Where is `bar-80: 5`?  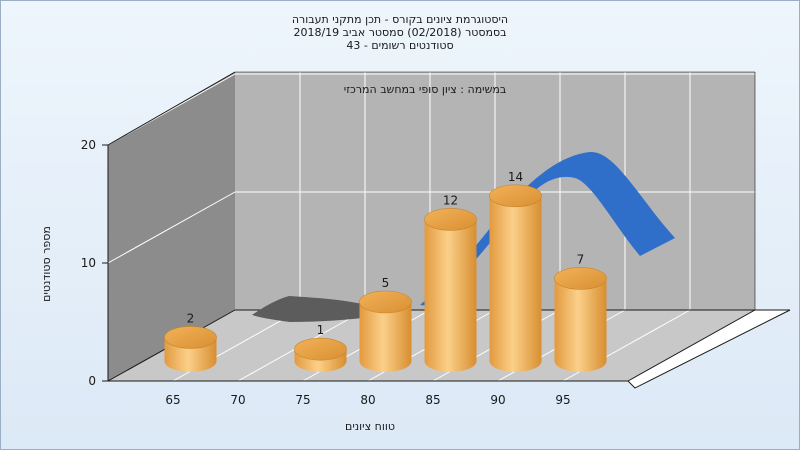 bar-80: 5 is located at coordinates (385, 324).